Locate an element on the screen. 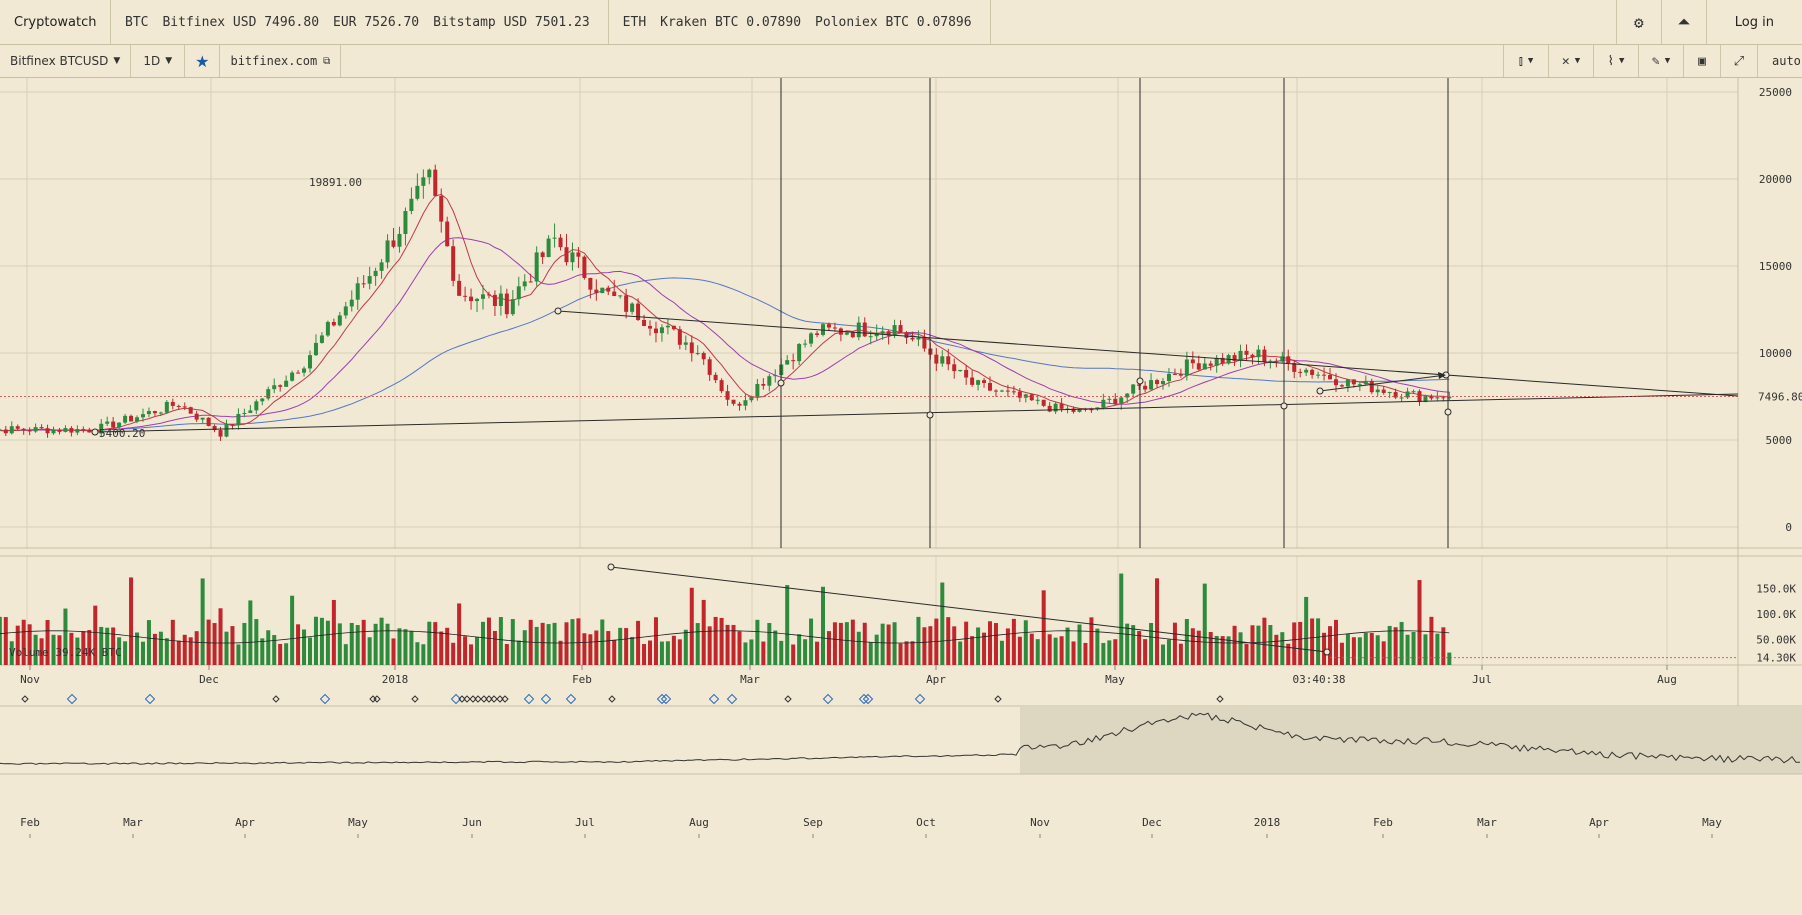  period-selector: 1D ▼ is located at coordinates (158, 61).